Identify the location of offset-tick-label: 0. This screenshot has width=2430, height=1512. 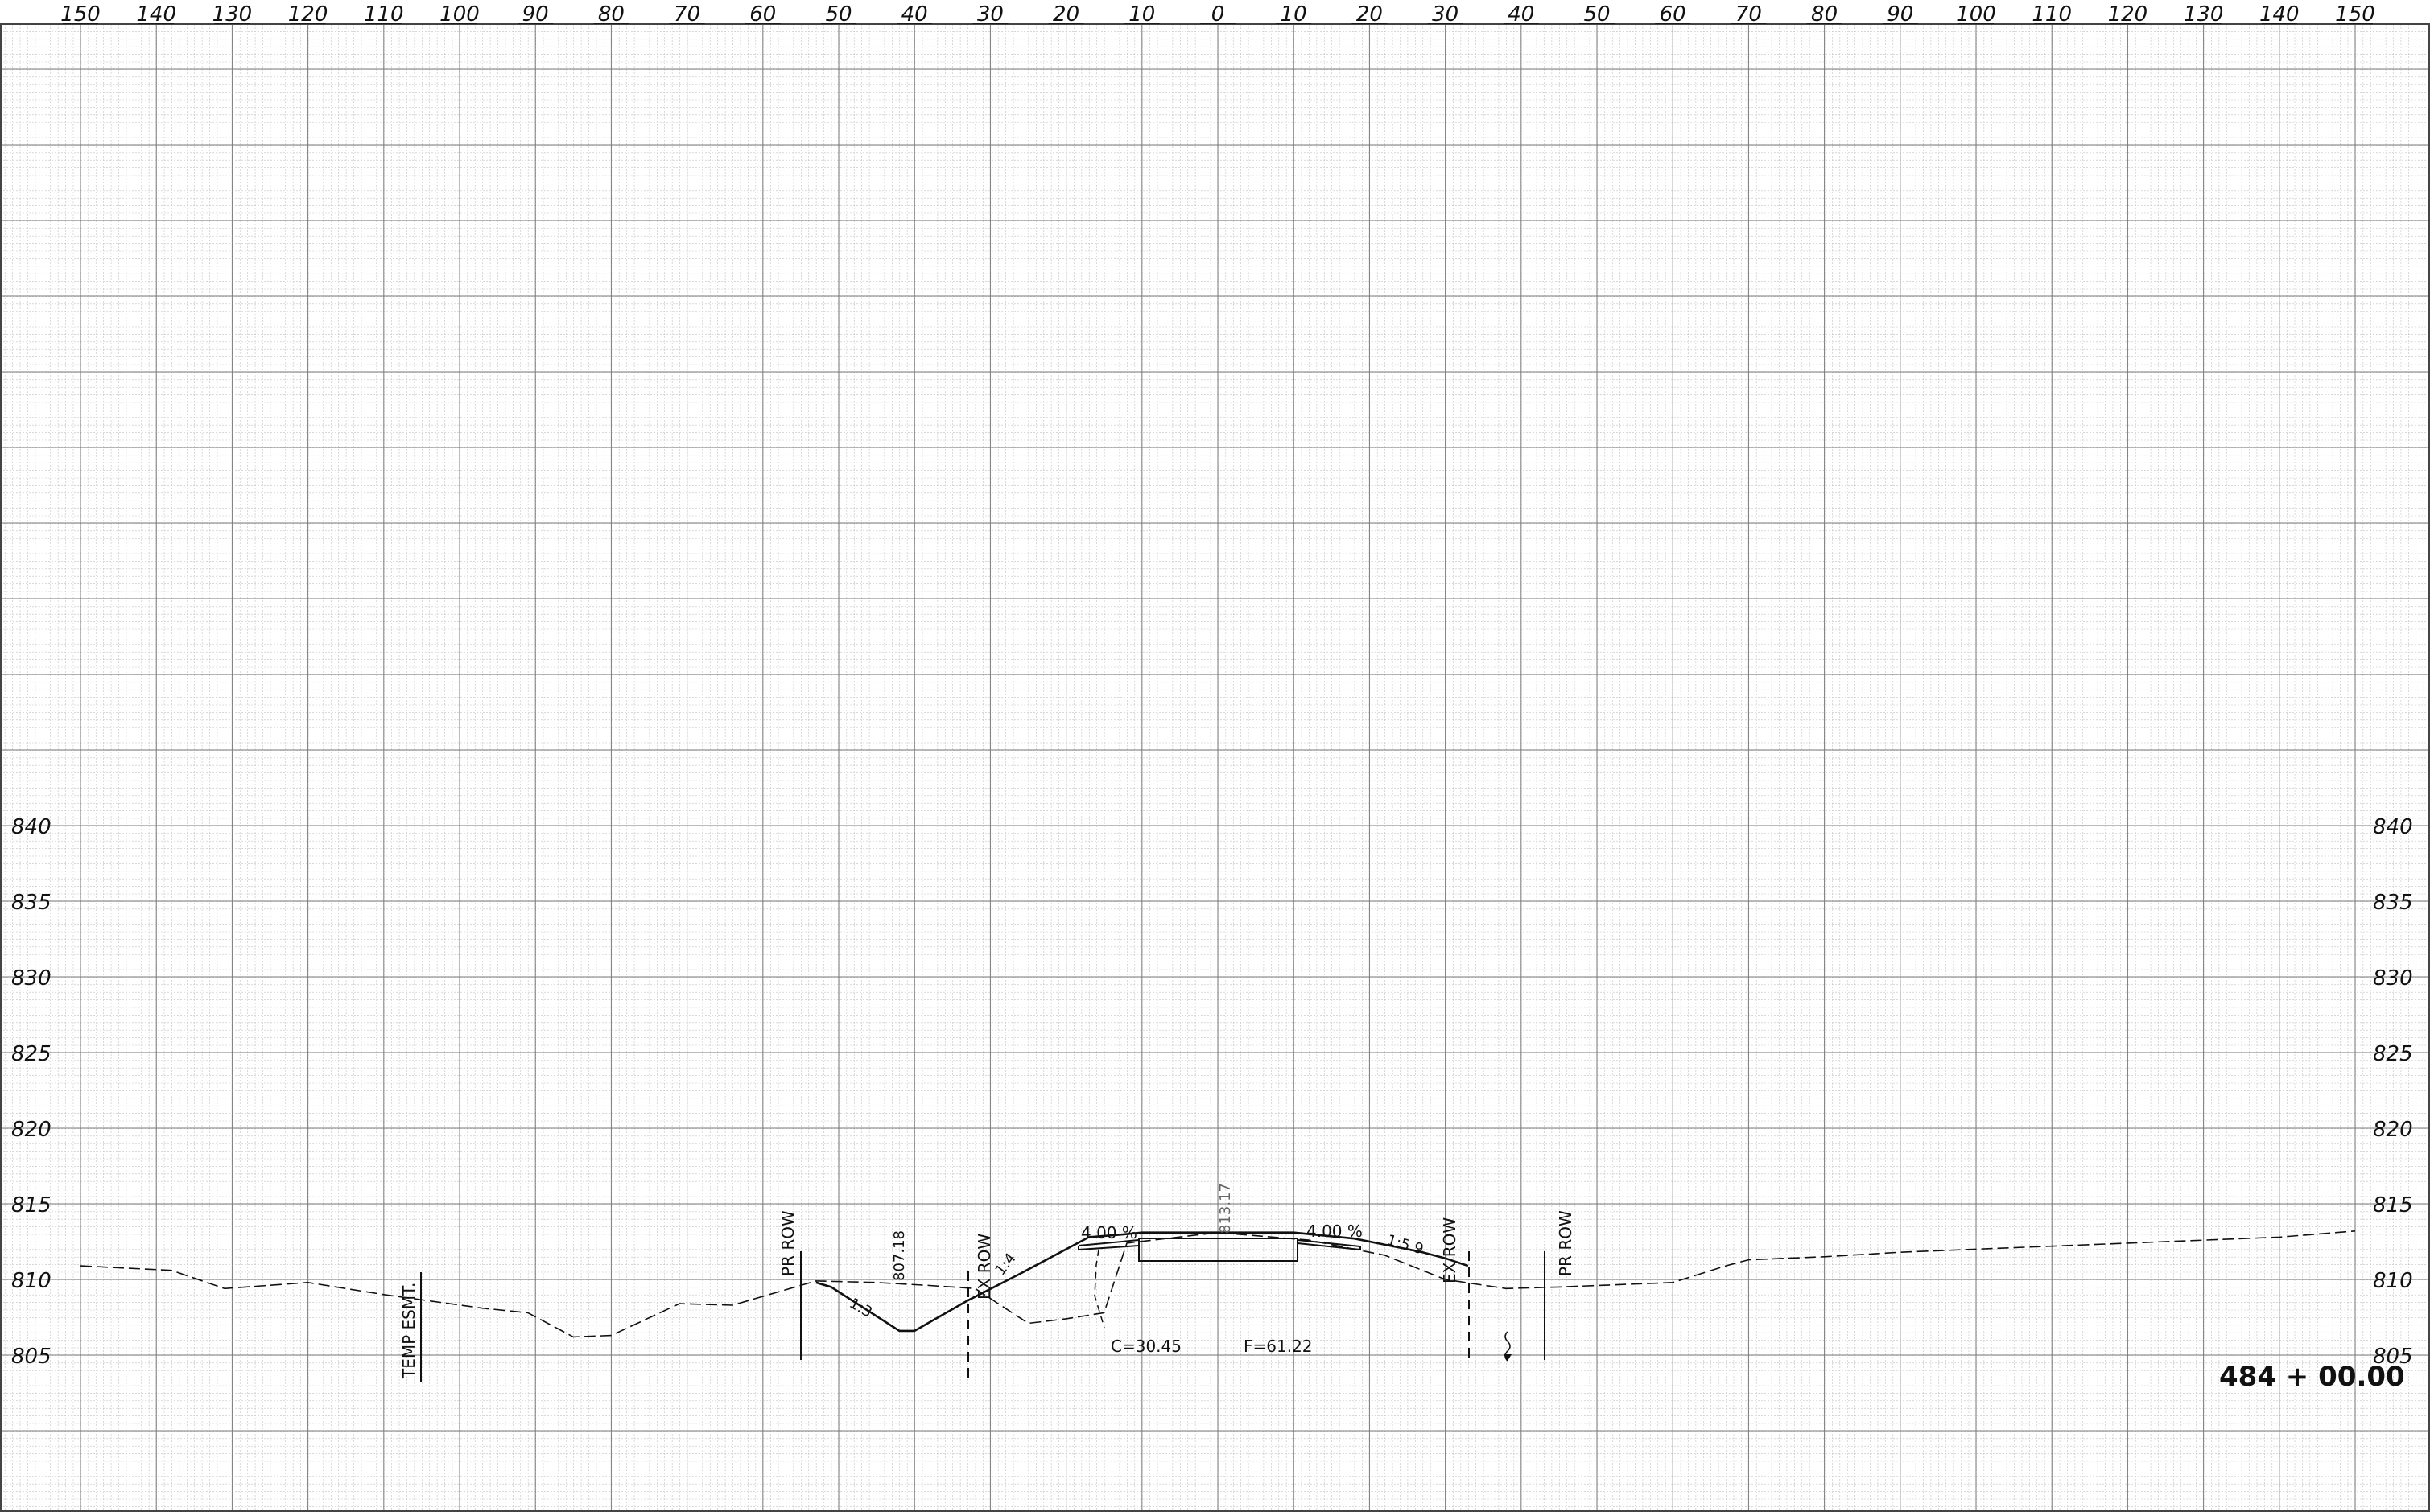
(1218, 14).